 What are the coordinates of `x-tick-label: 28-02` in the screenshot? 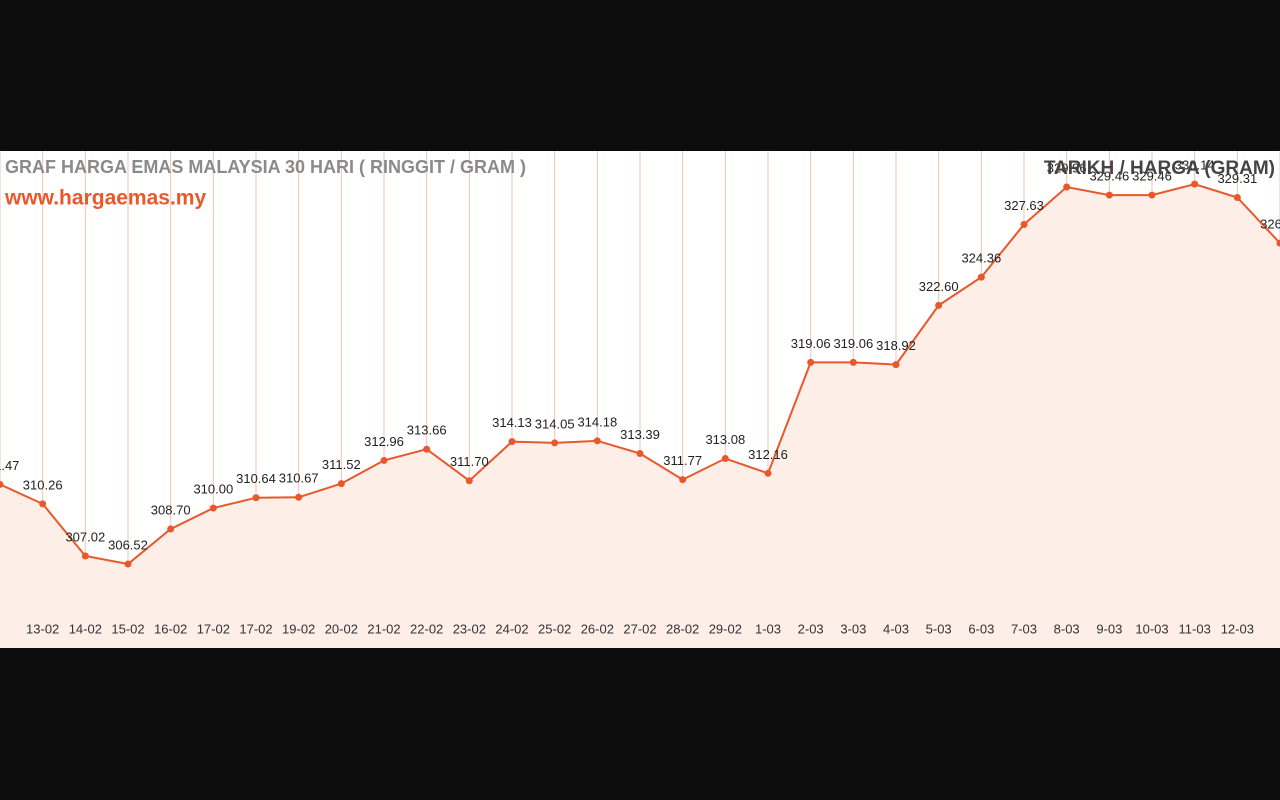 It's located at (682, 628).